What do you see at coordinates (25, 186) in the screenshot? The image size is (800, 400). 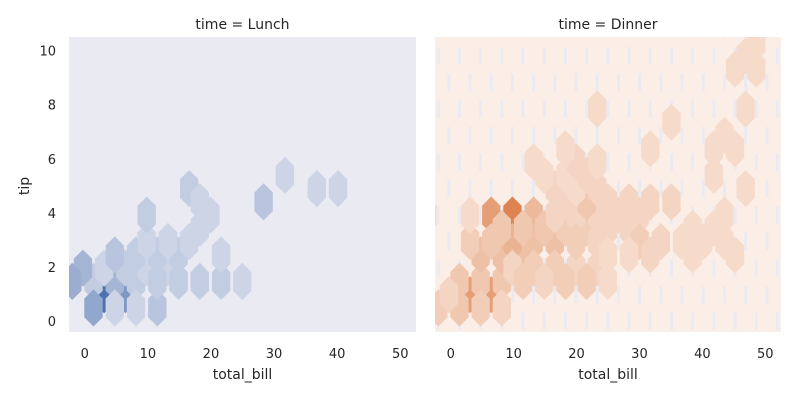 I see `y-axis-label: tip` at bounding box center [25, 186].